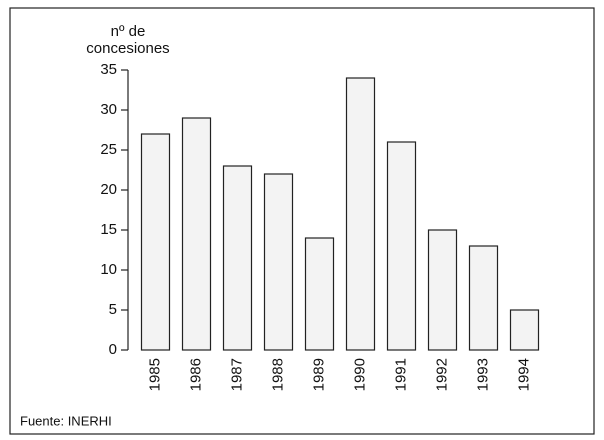  I want to click on x-tick-label: 1989, so click(318, 374).